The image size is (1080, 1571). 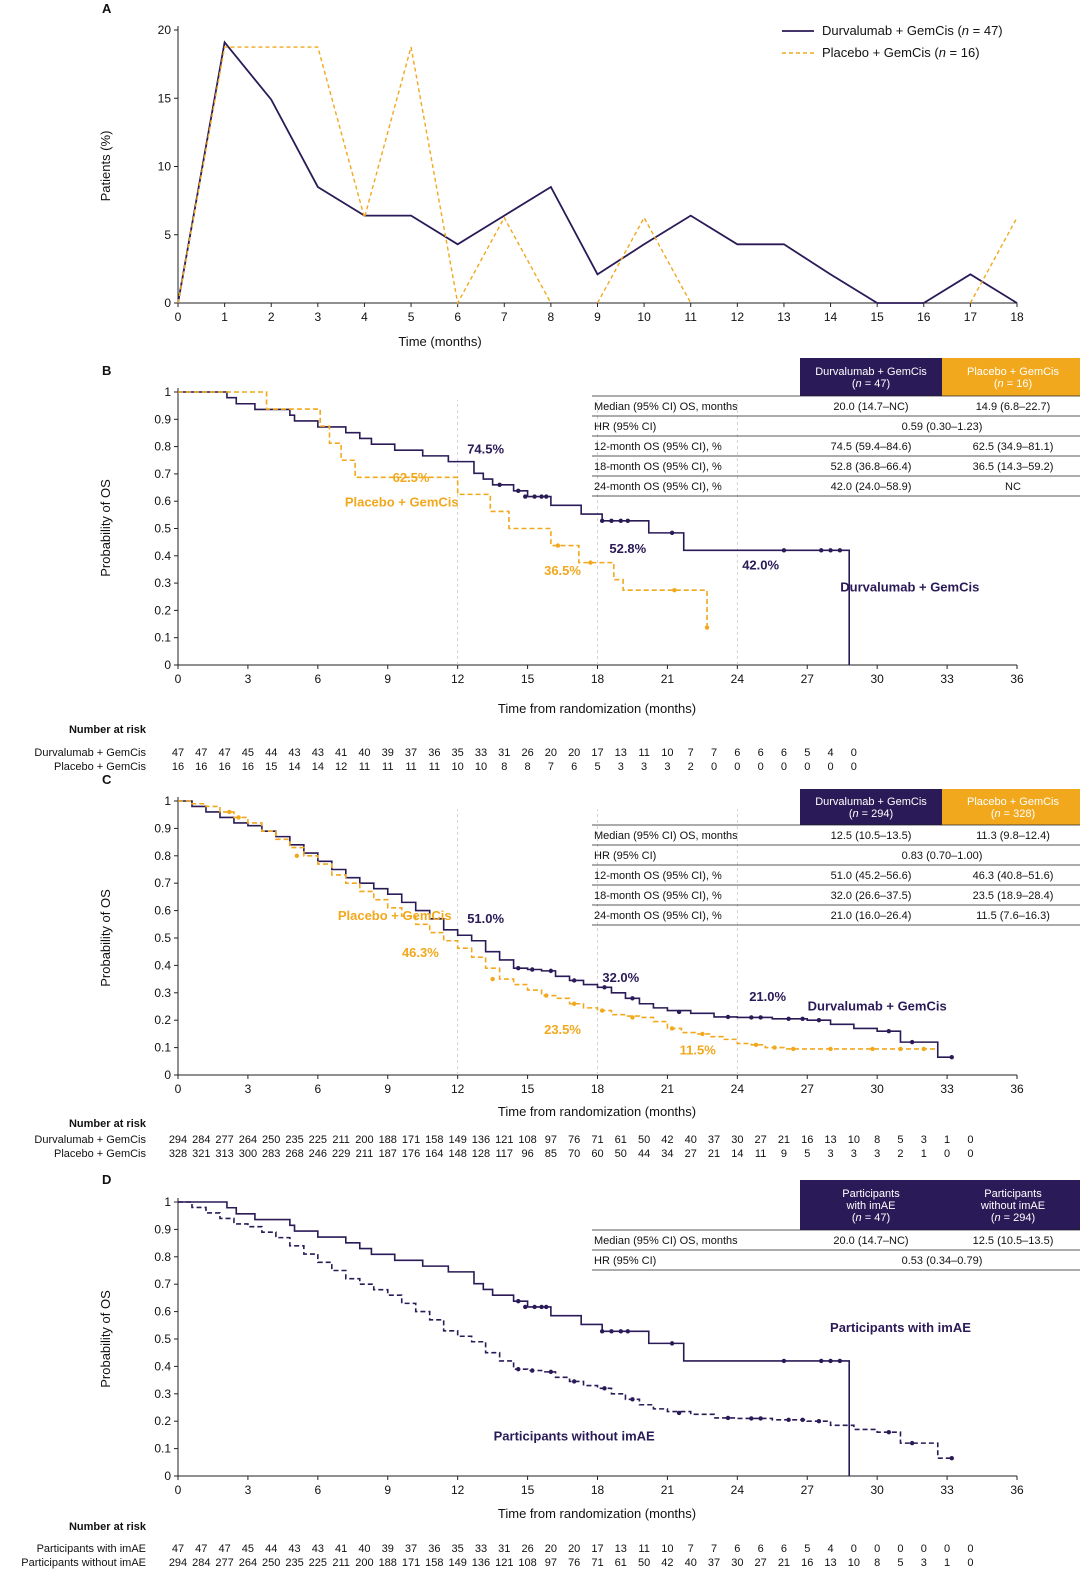 I want to click on table-header-text: Placebo + GemCis, so click(x=1013, y=802).